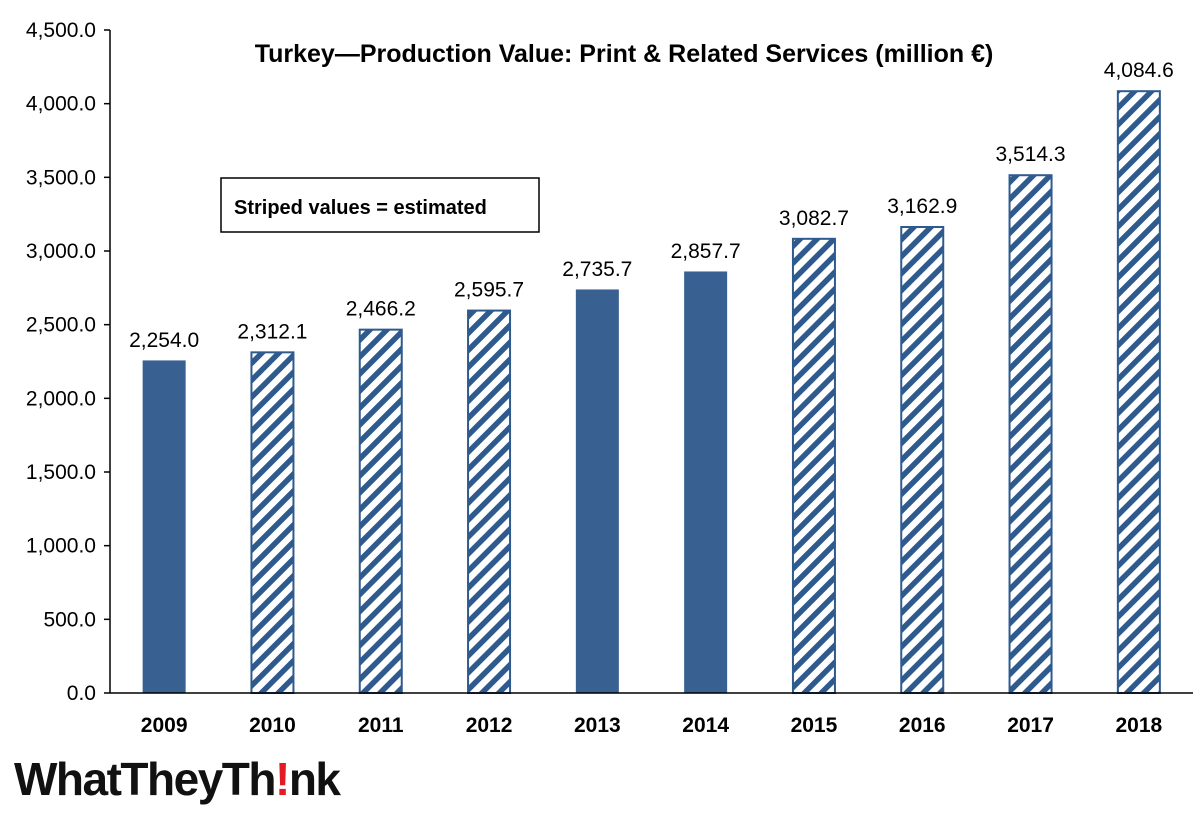  Describe the element at coordinates (61, 251) in the screenshot. I see `y-tick-label: 3,000.0` at that location.